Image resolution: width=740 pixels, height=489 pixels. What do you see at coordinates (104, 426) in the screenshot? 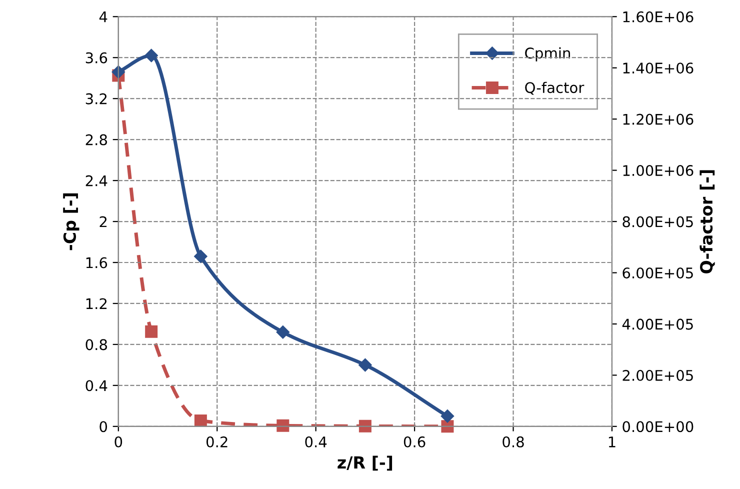
I see `y-tick-label: 0` at bounding box center [104, 426].